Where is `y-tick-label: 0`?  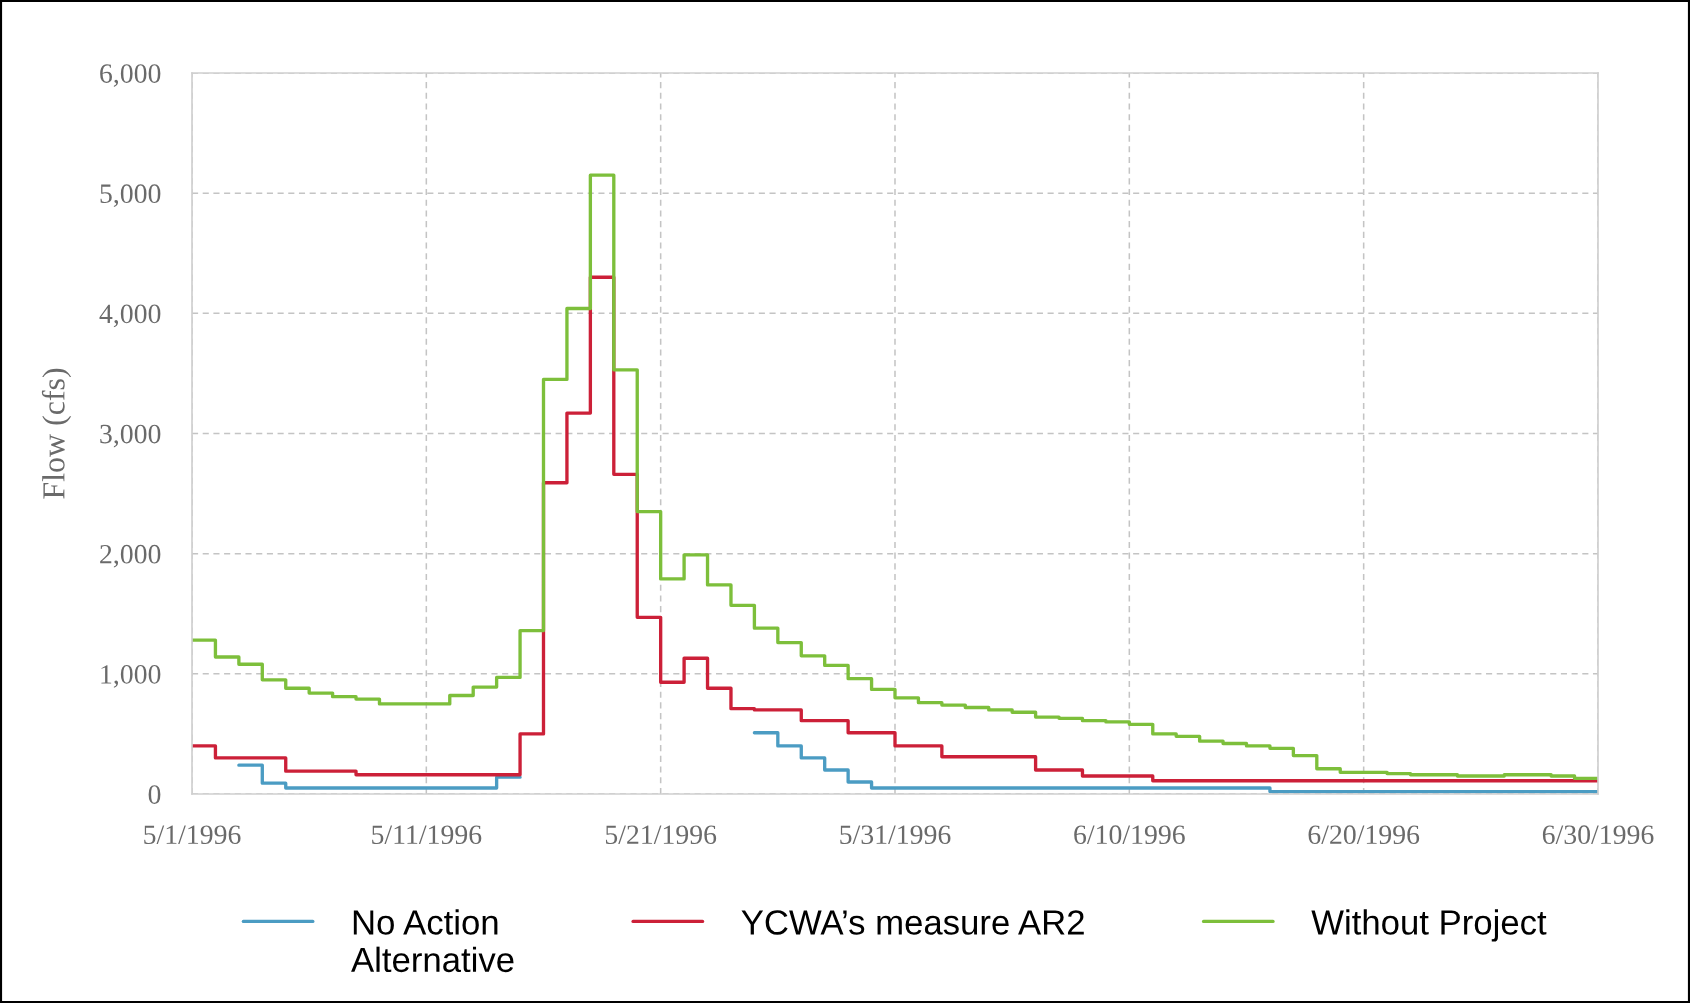
y-tick-label: 0 is located at coordinates (154, 794).